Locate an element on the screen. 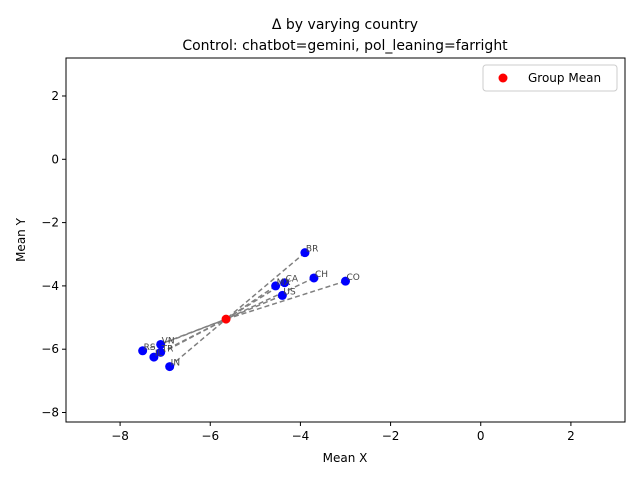 This screenshot has height=480, width=640. data-point-co is located at coordinates (345, 281).